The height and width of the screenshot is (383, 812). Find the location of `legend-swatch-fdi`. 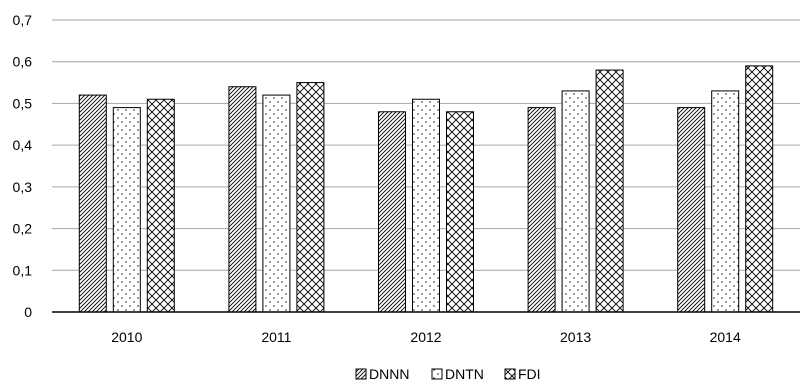

legend-swatch-fdi is located at coordinates (510, 374).